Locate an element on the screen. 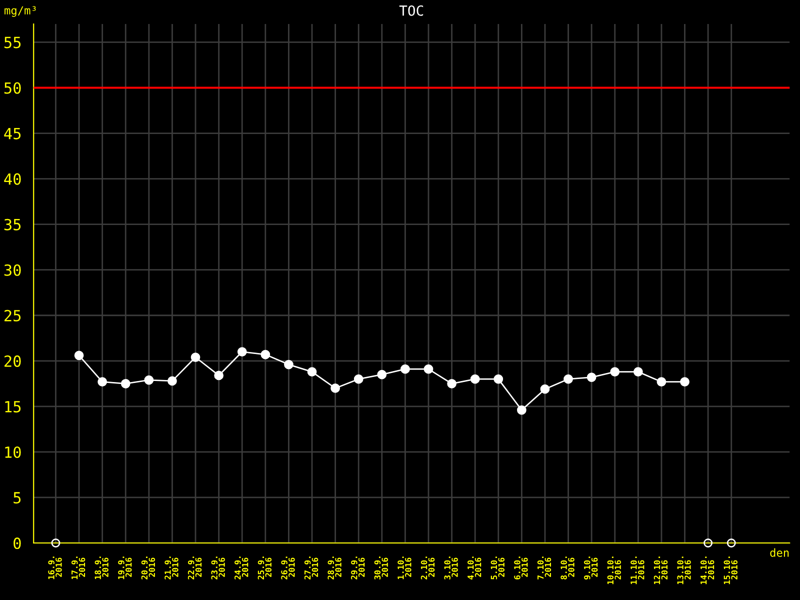 The height and width of the screenshot is (600, 800). x-tick-label: 30.9. 2016 is located at coordinates (381, 568).